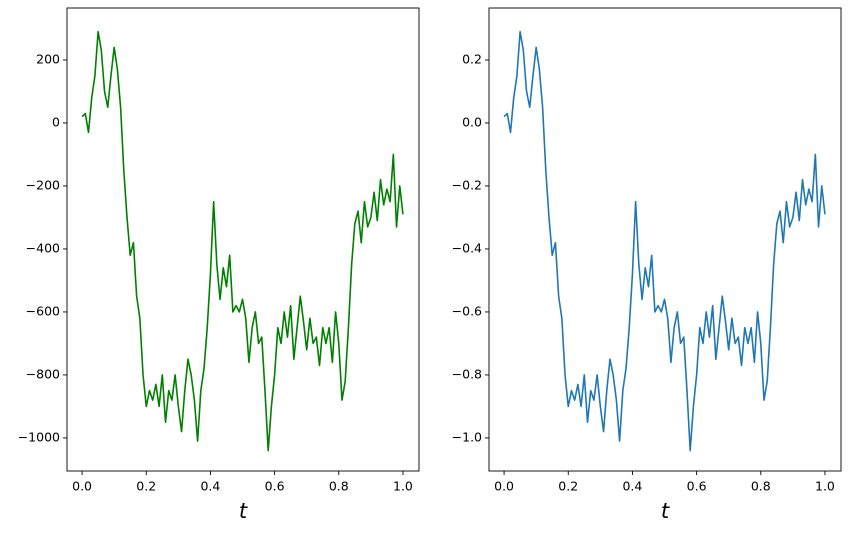  I want to click on y-tick-label: 0.2, so click(472, 58).